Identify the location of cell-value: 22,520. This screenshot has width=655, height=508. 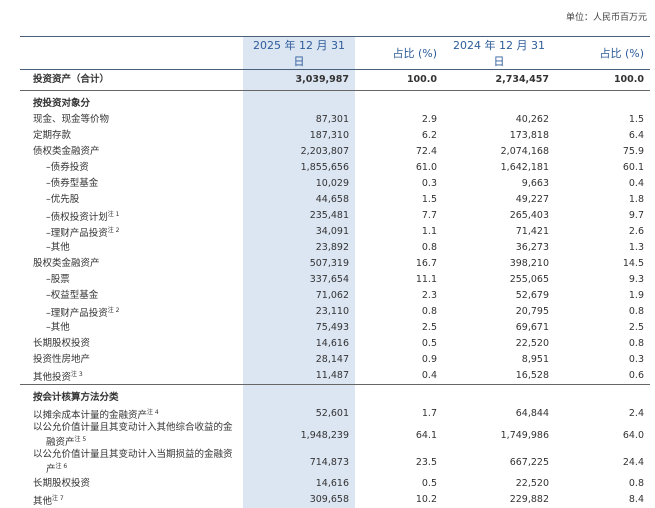
(499, 344).